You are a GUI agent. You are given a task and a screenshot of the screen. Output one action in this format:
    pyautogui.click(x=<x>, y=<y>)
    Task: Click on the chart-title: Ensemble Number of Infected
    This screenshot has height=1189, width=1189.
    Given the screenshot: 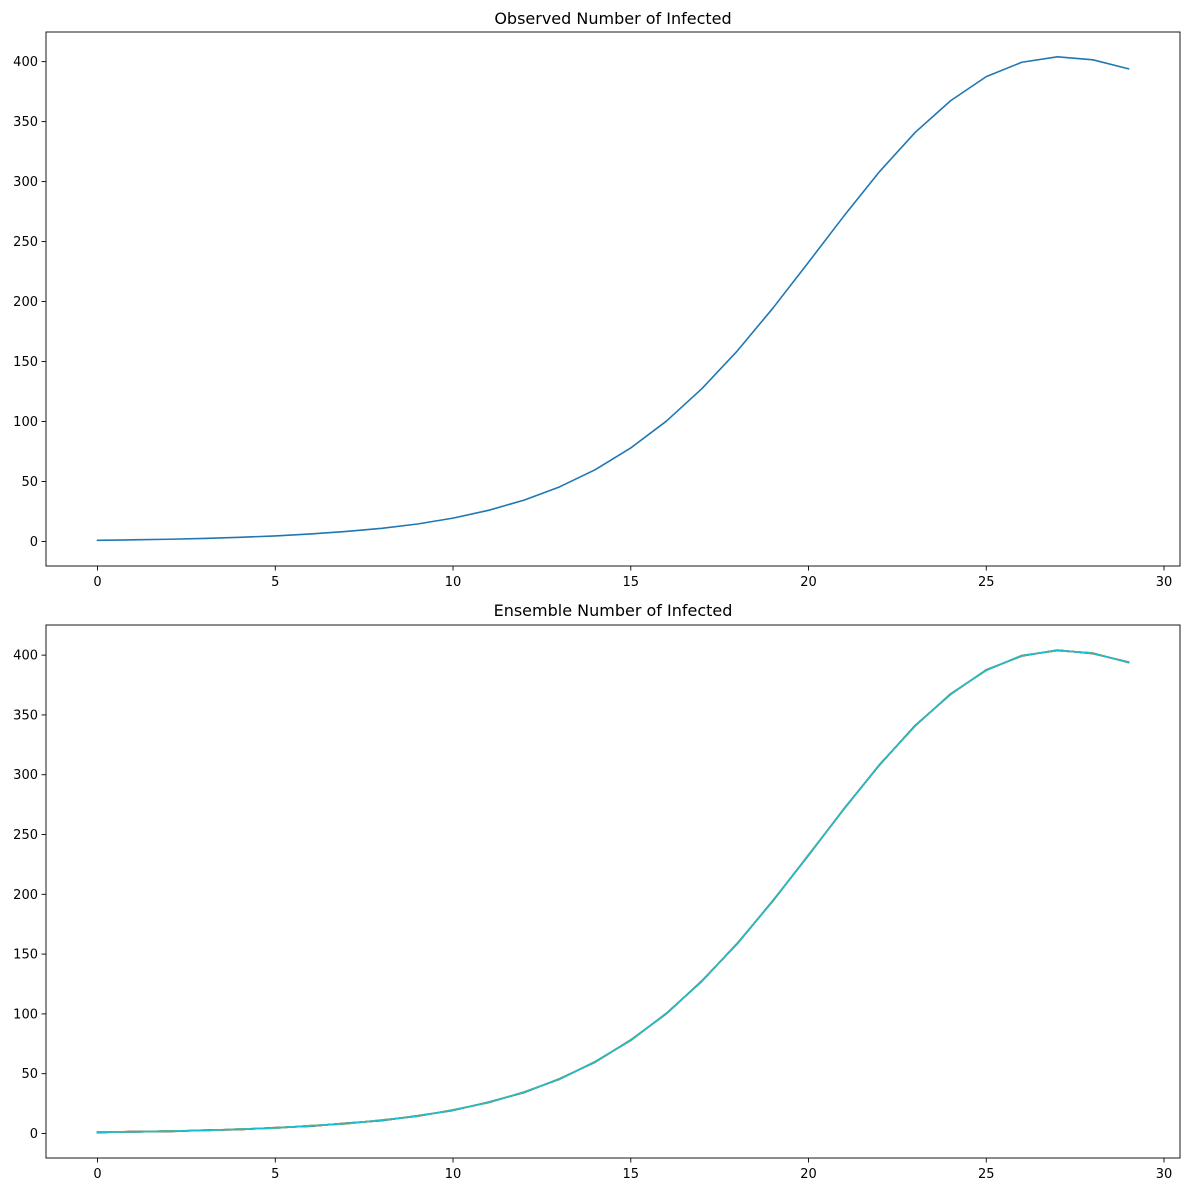 What is the action you would take?
    pyautogui.click(x=613, y=610)
    